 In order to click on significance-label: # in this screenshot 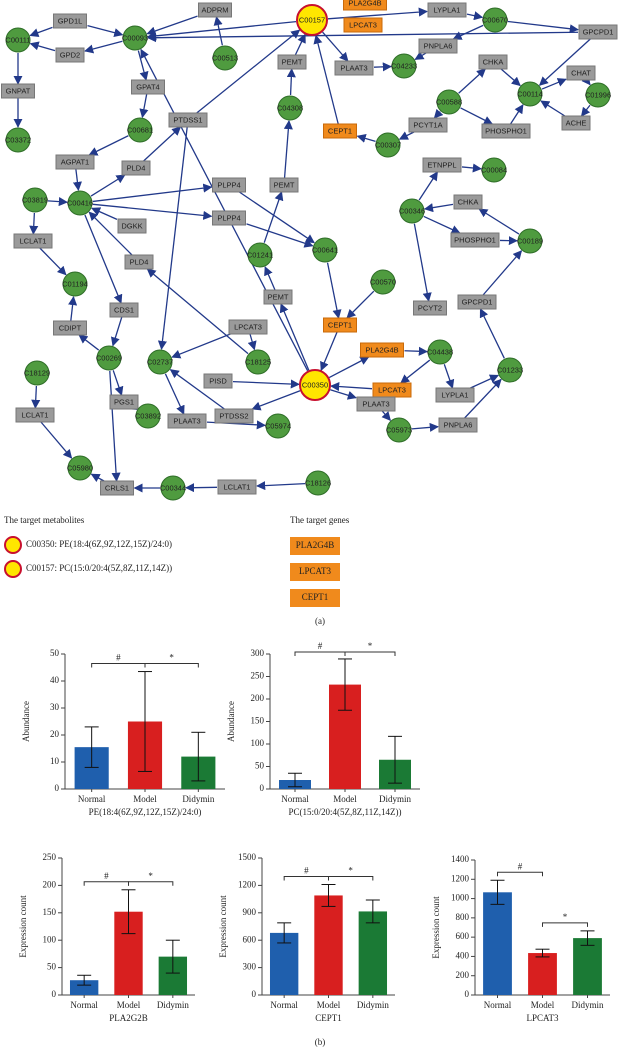, I will do `click(320, 646)`.